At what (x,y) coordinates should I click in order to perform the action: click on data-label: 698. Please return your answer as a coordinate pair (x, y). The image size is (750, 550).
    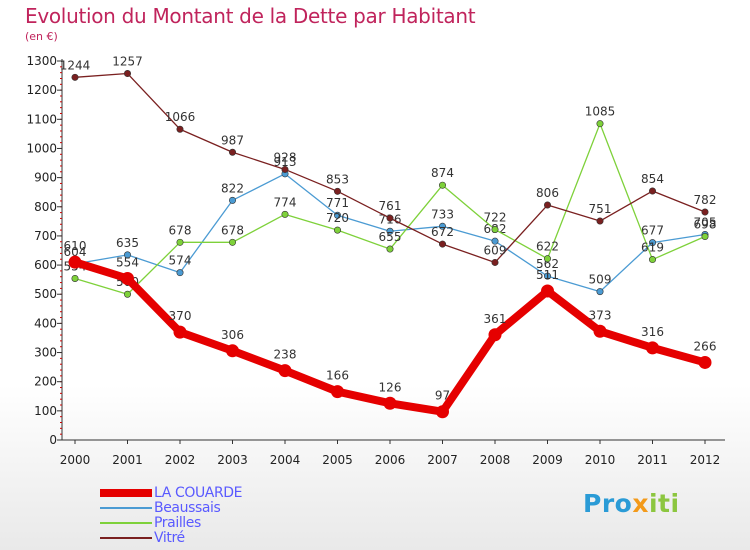
    Looking at the image, I should click on (705, 225).